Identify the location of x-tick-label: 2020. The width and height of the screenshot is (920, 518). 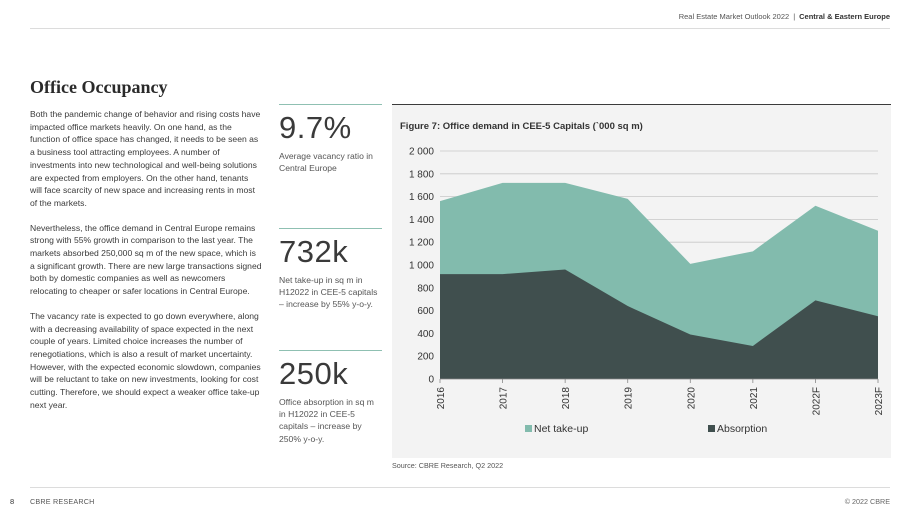
(691, 398).